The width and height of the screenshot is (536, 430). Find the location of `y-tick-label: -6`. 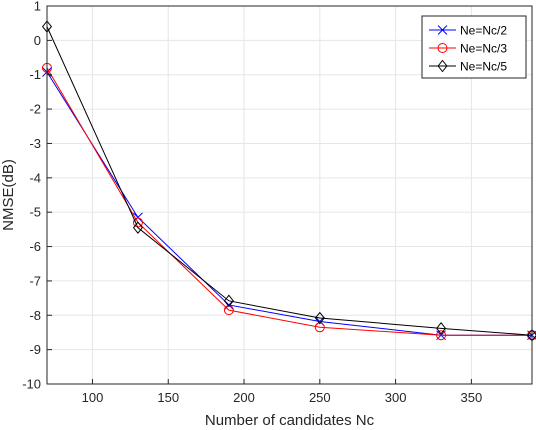

y-tick-label: -6 is located at coordinates (35, 246).